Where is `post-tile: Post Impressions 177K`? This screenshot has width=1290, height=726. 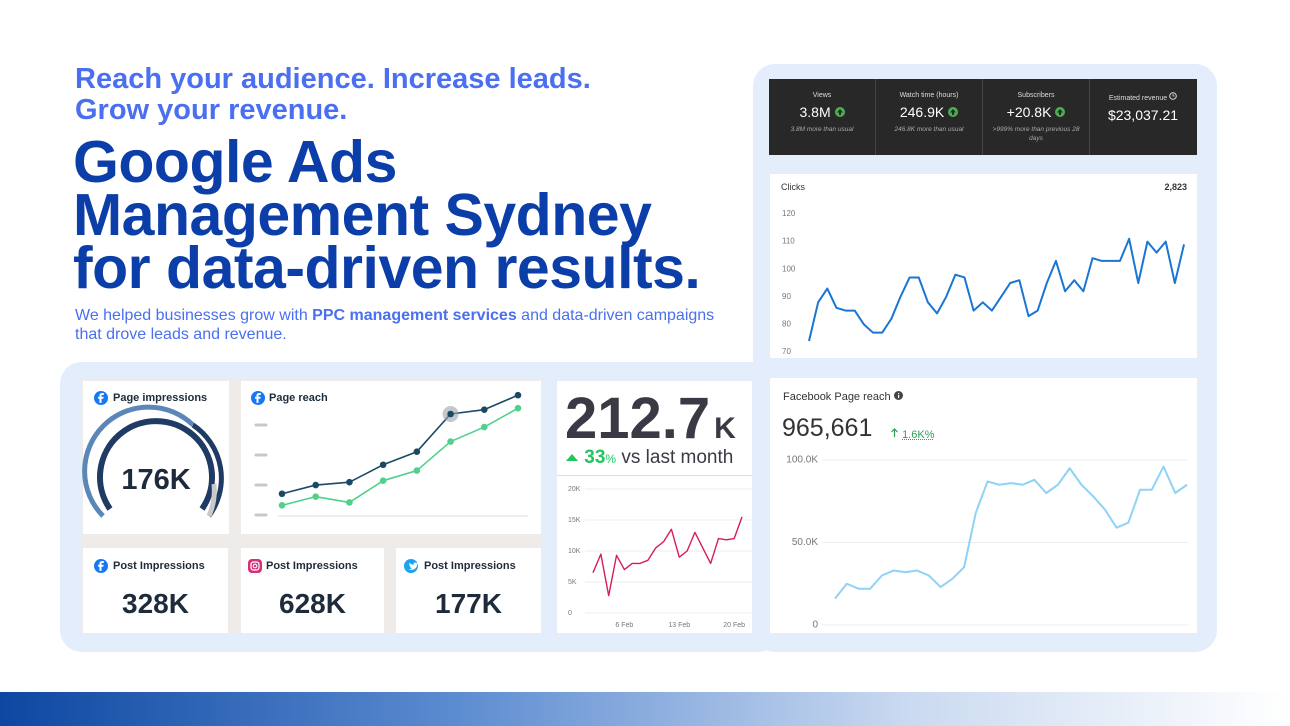 post-tile: Post Impressions 177K is located at coordinates (468, 590).